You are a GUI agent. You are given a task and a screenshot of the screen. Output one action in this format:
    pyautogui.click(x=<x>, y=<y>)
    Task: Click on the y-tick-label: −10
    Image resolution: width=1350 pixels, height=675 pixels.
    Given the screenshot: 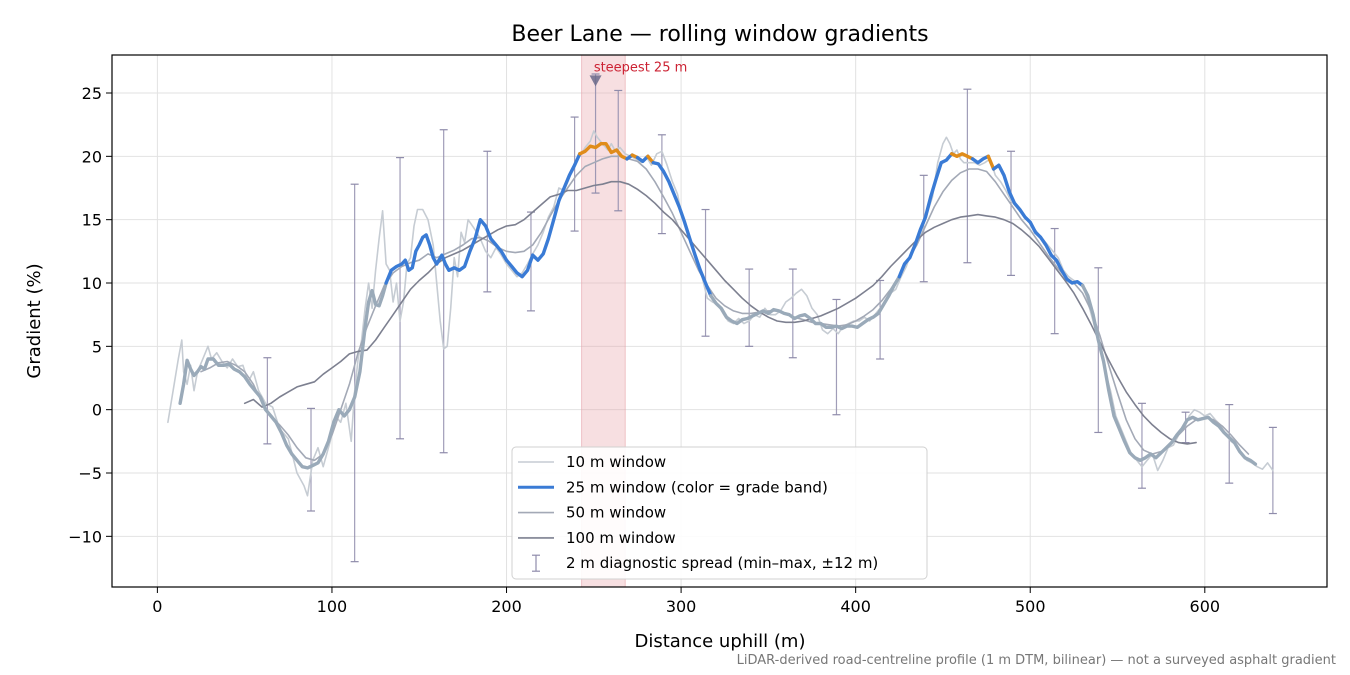 What is the action you would take?
    pyautogui.click(x=85, y=536)
    